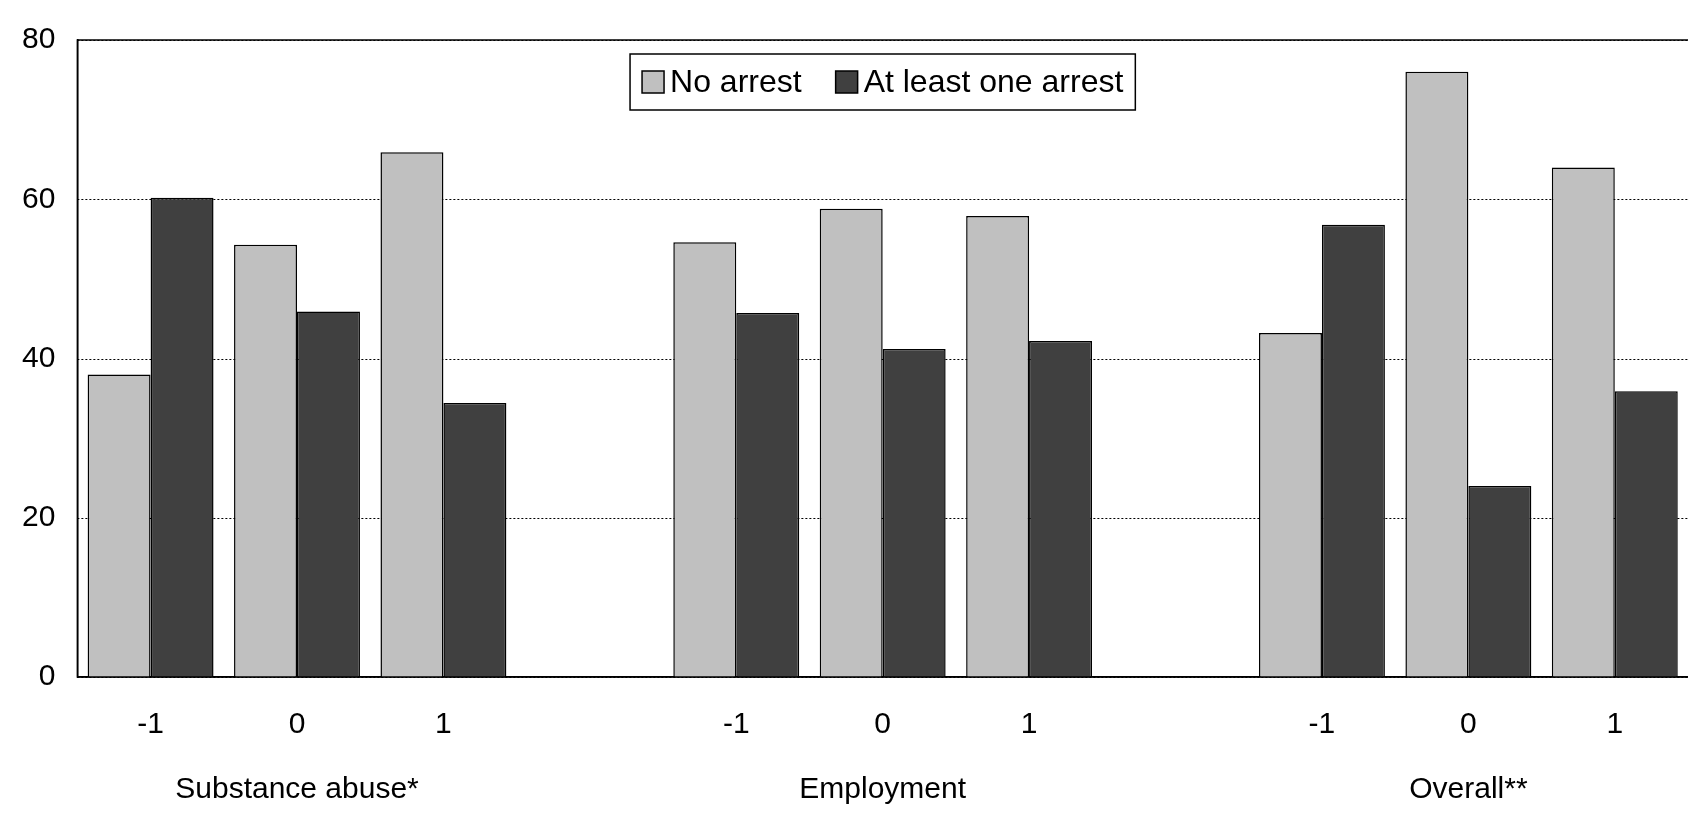 The image size is (1688, 833). I want to click on y-tick-label: 40, so click(38, 356).